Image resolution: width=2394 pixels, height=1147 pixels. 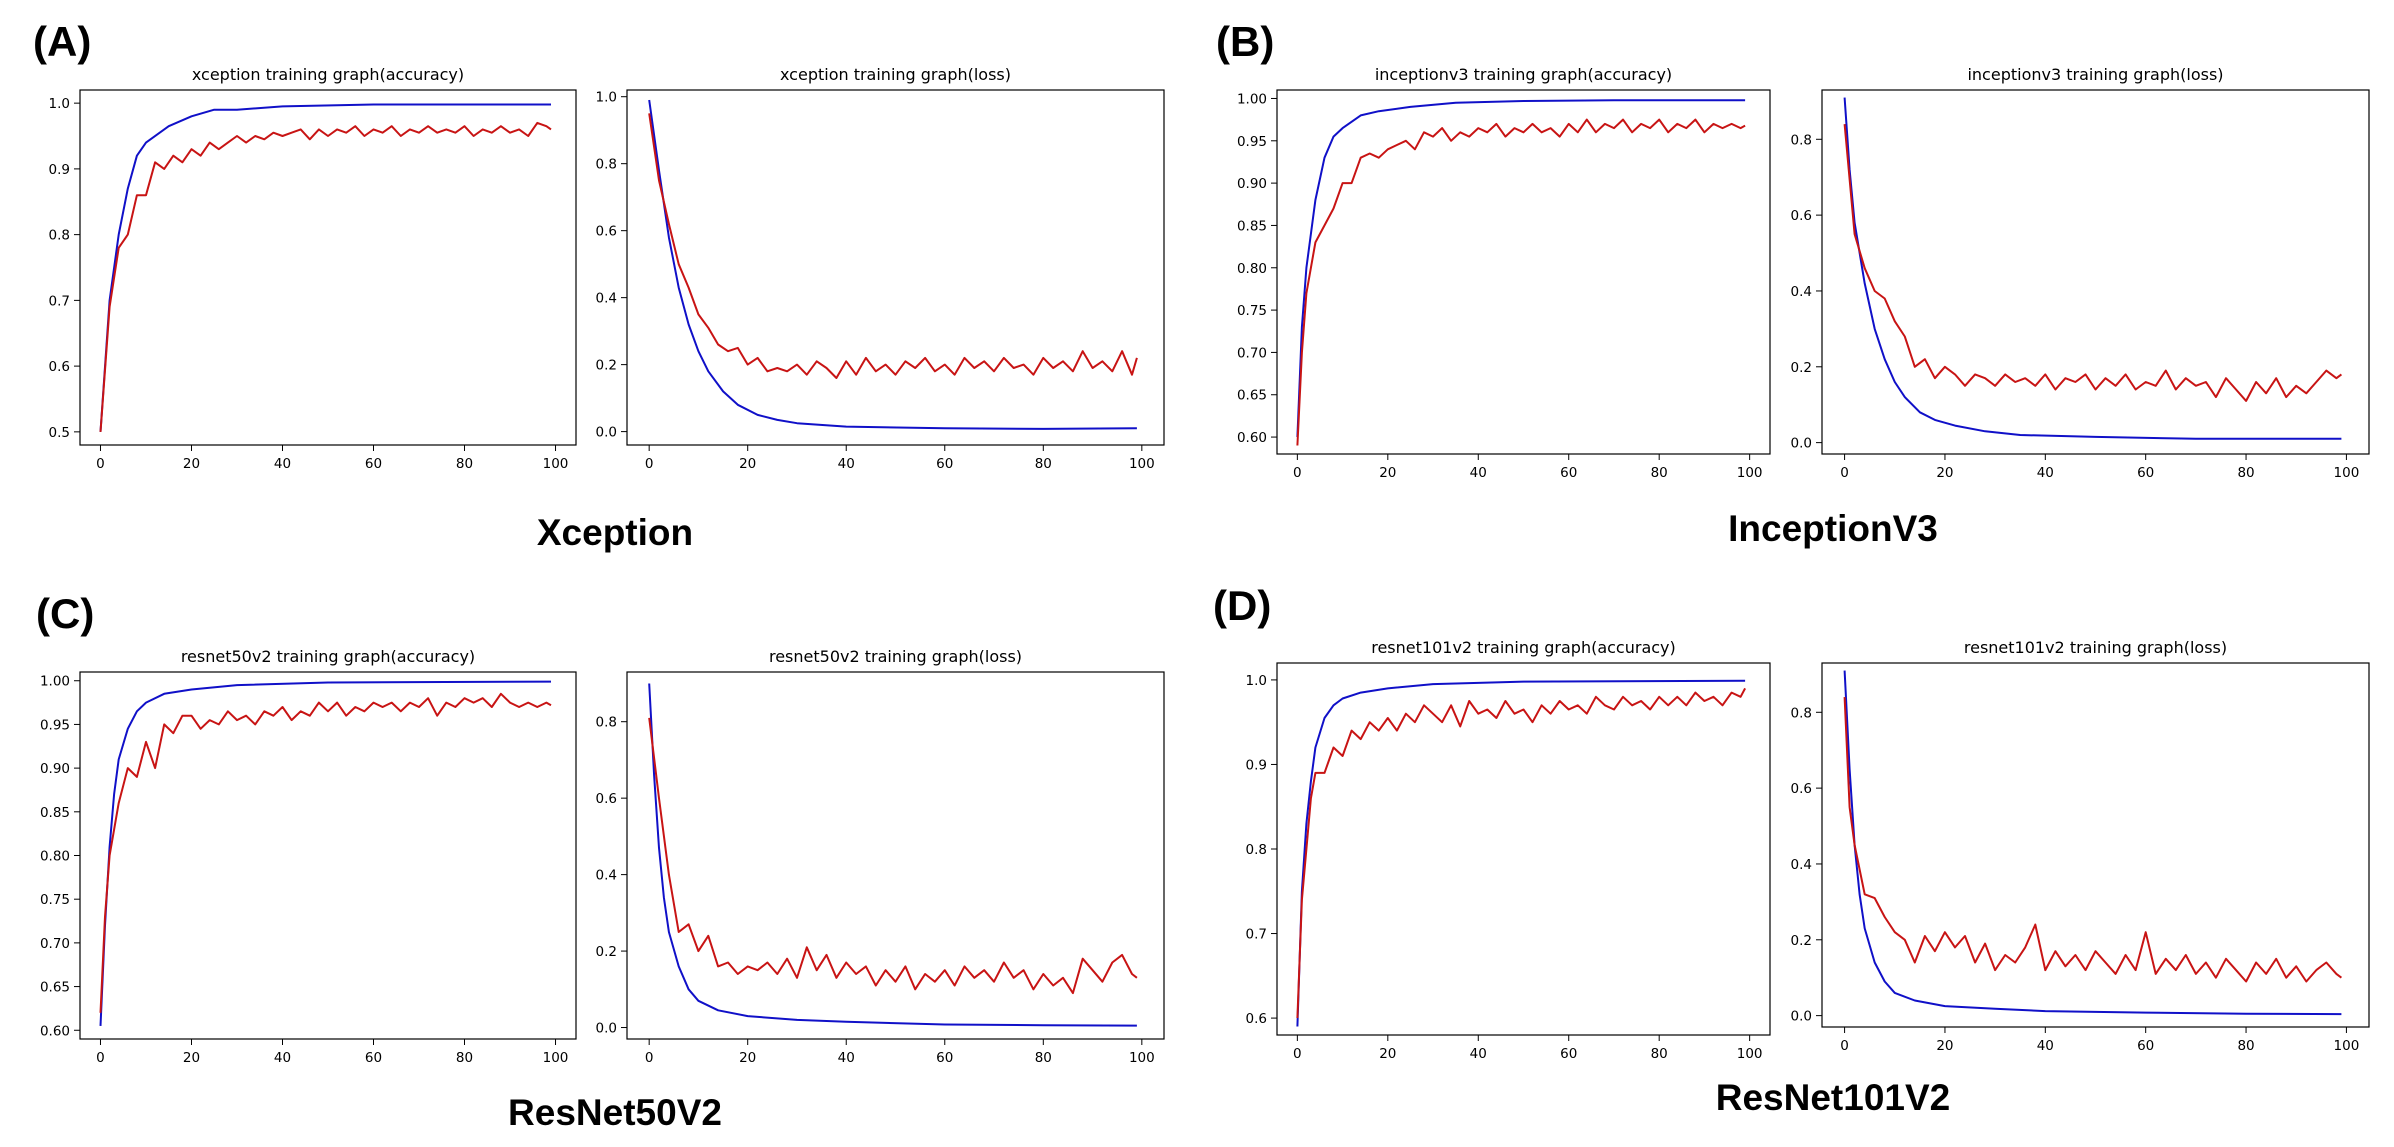 What do you see at coordinates (1252, 353) in the screenshot?
I see `y-tick-label: 0.70` at bounding box center [1252, 353].